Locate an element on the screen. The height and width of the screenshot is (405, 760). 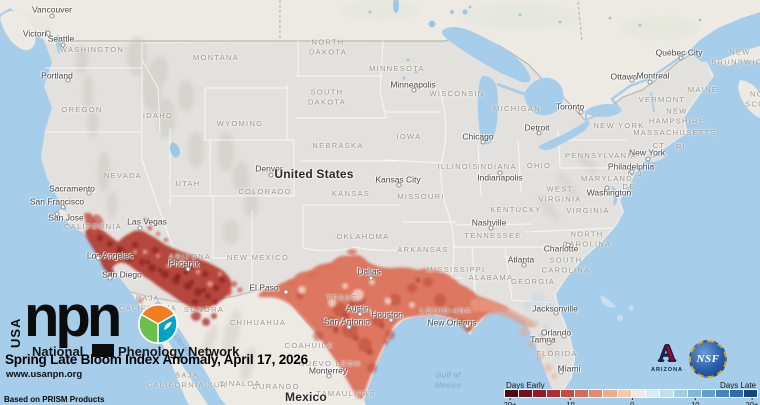
legend-tick-row: 20+ 10 0 10 20+ is located at coordinates (631, 401).